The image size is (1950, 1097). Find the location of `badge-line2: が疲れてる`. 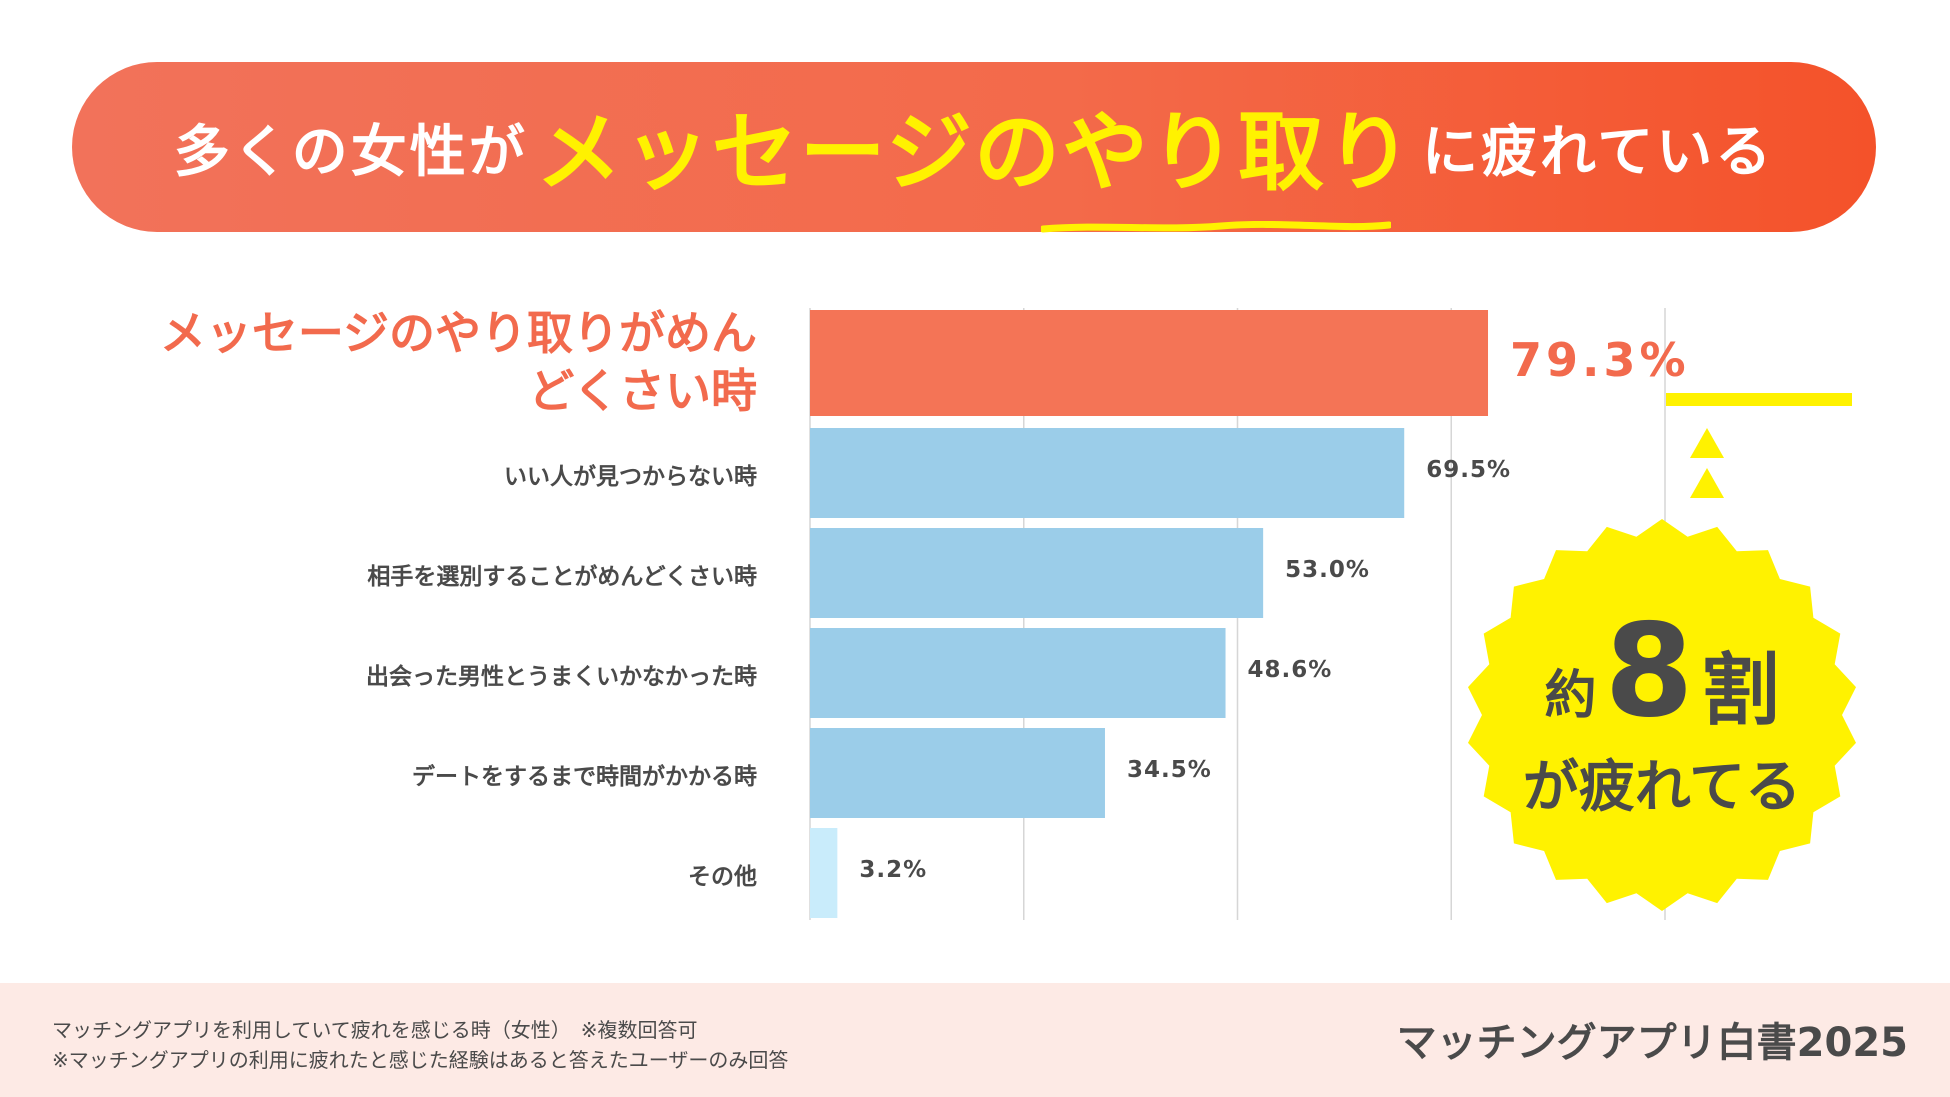

badge-line2: が疲れてる is located at coordinates (1662, 787).